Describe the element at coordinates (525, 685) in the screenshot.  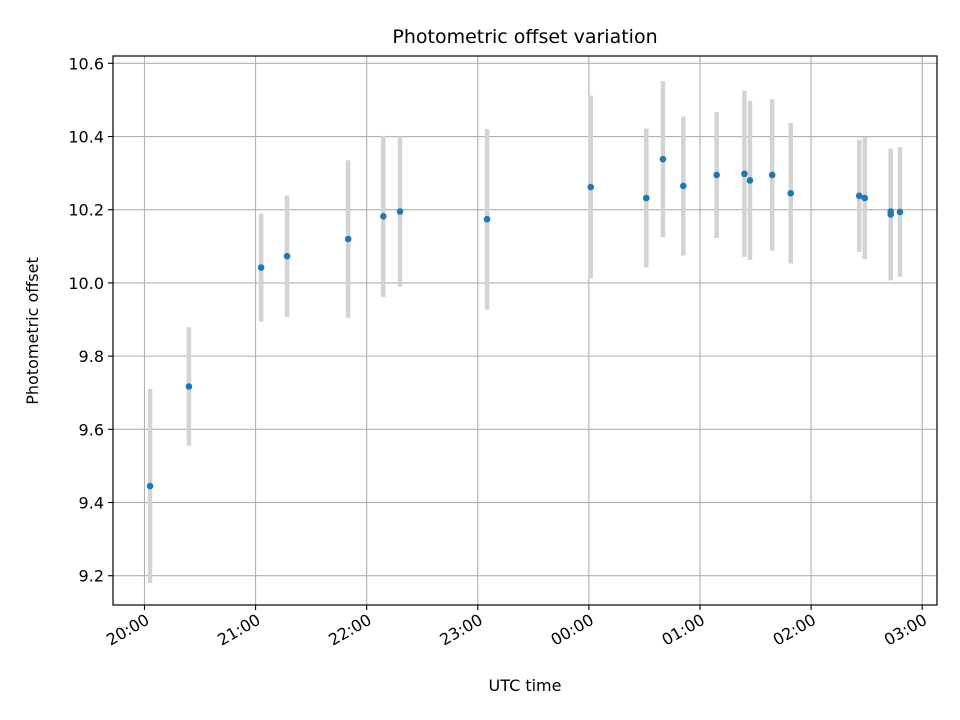
I see `x-axis-title: UTC time` at that location.